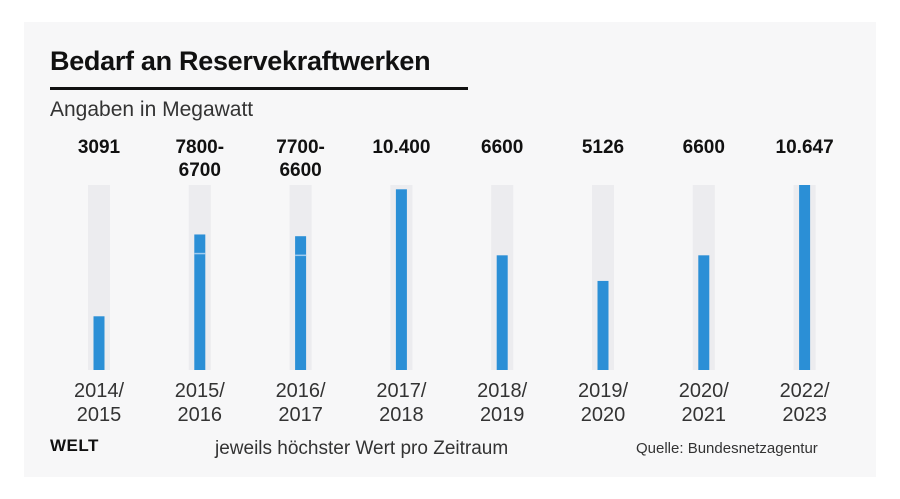 This screenshot has height=499, width=900. I want to click on x-tick-label: 2019/2020, so click(603, 403).